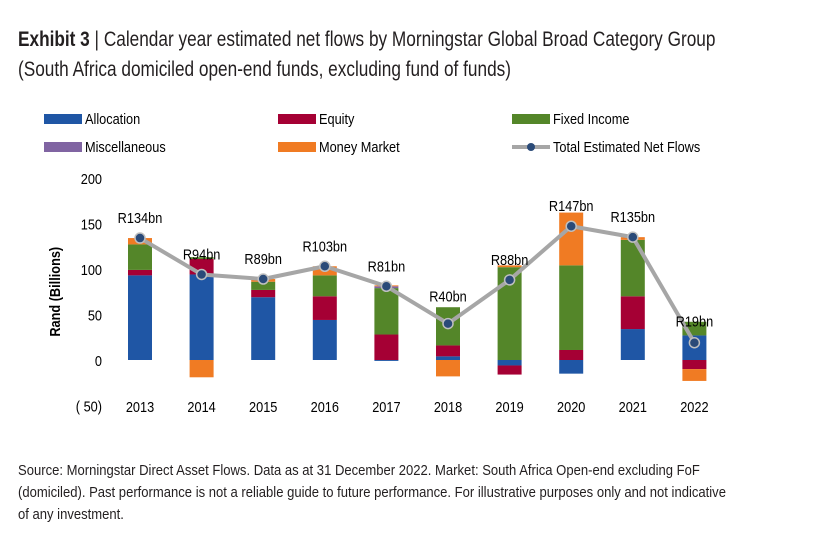  I want to click on total-marker-2021, so click(633, 237).